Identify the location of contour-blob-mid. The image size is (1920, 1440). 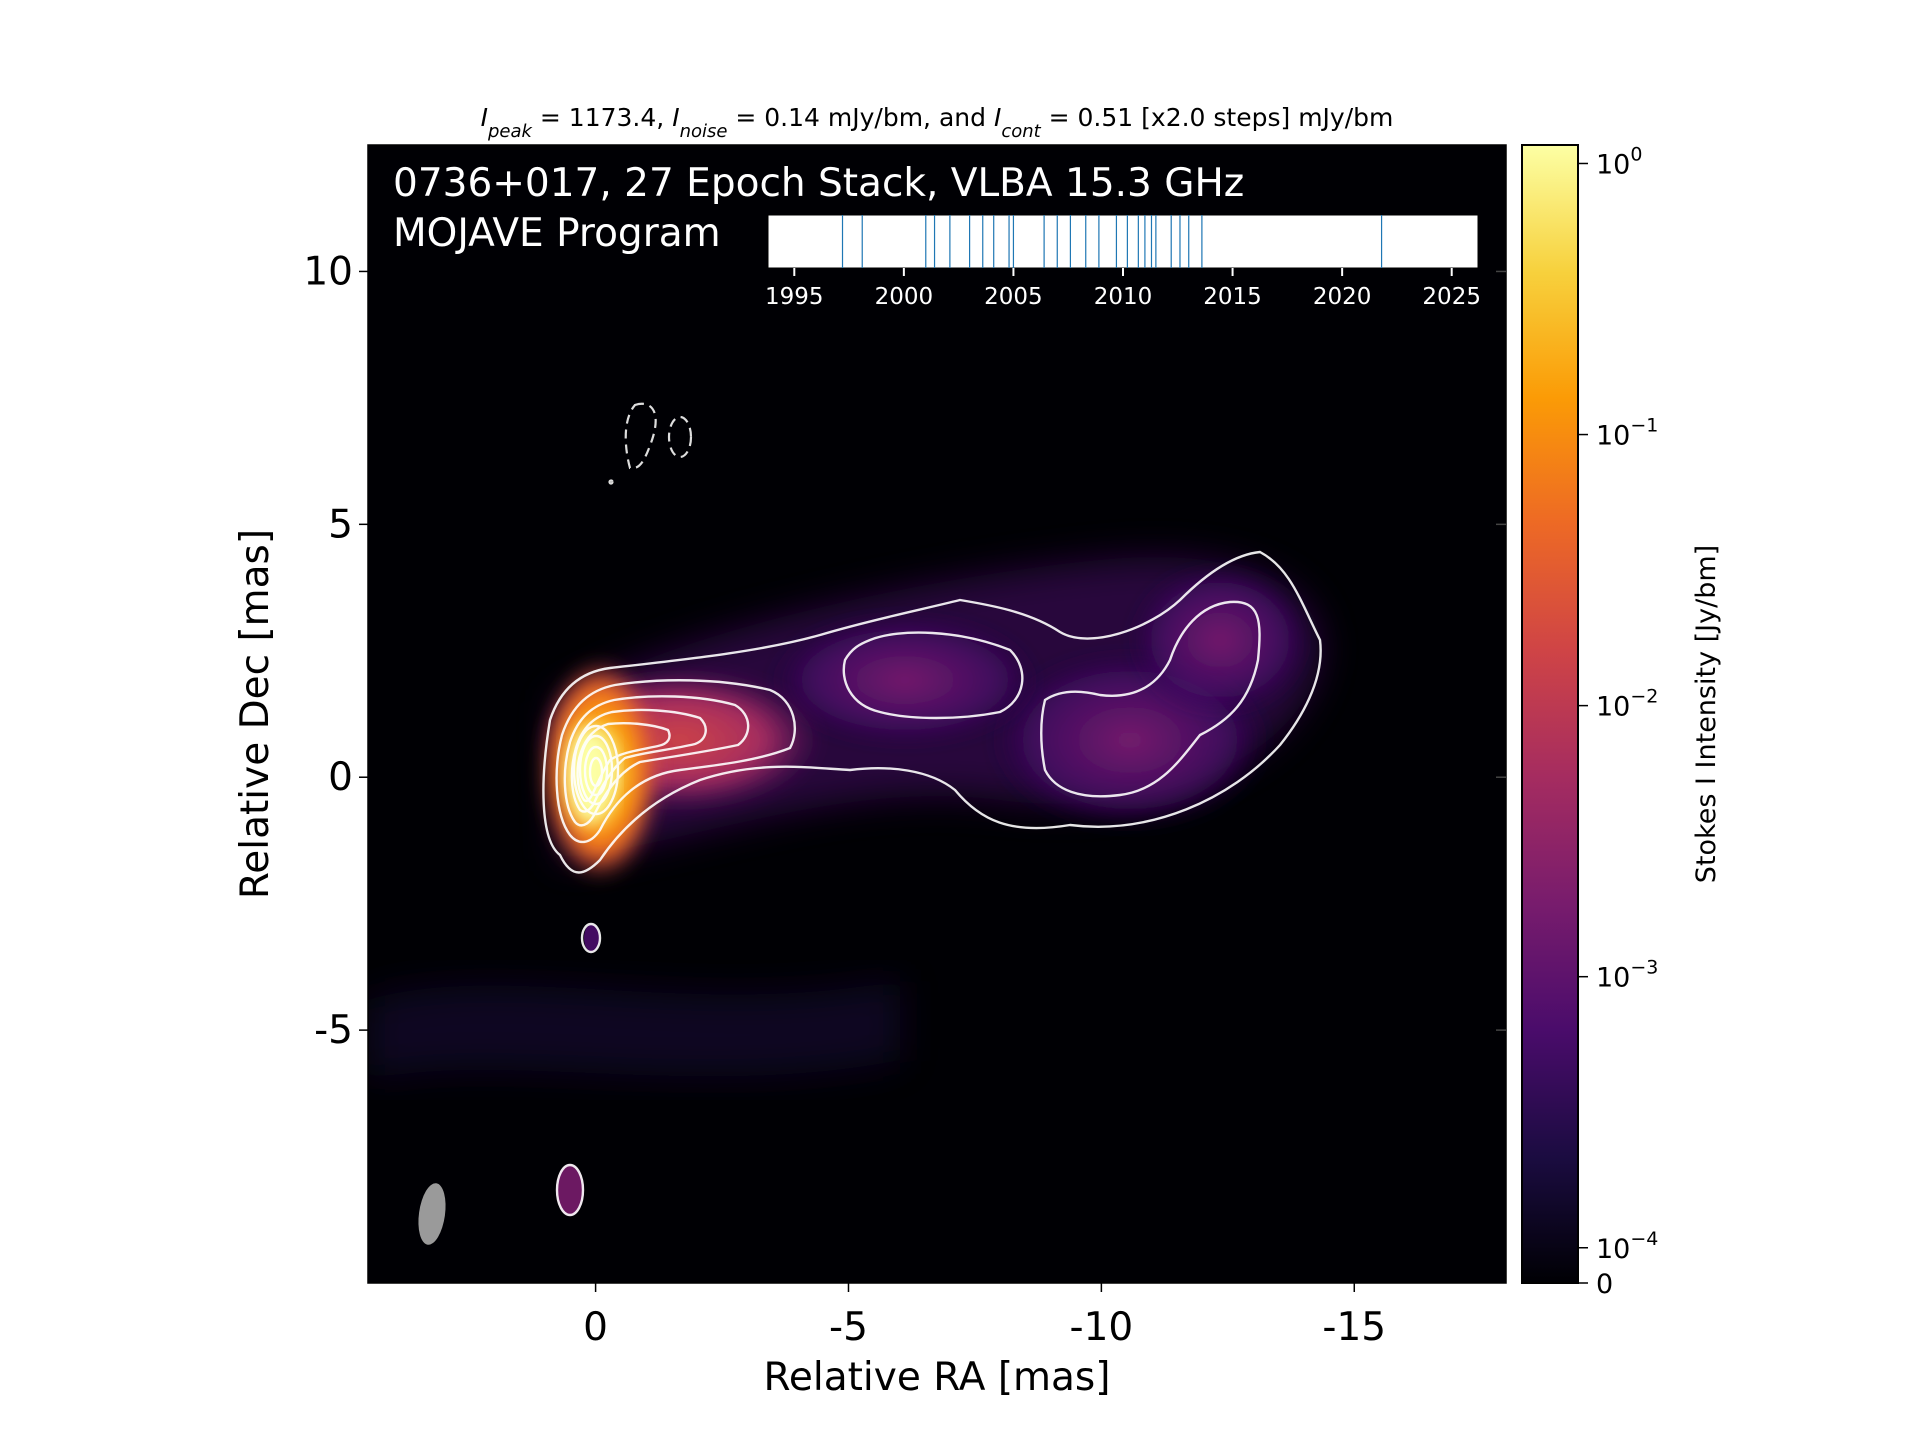
(591, 938).